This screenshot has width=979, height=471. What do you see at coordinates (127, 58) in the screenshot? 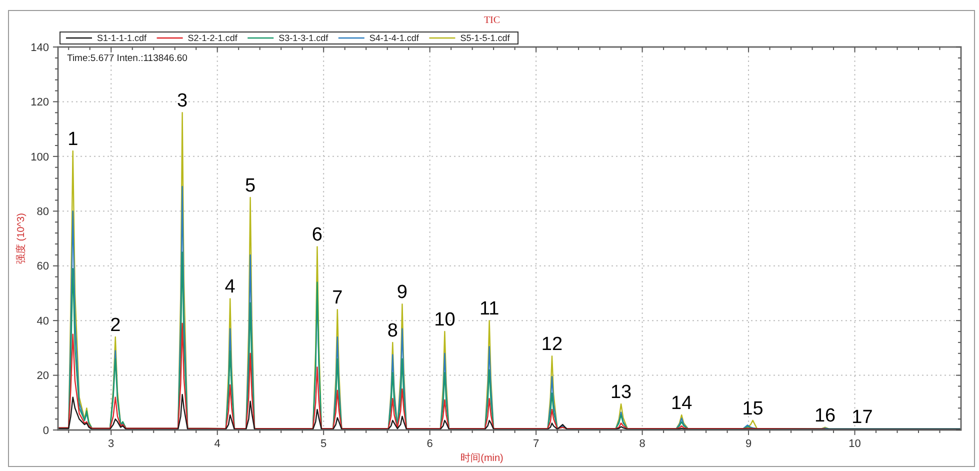
I see `annotation: Time:5.677 Inten.:113846.60` at bounding box center [127, 58].